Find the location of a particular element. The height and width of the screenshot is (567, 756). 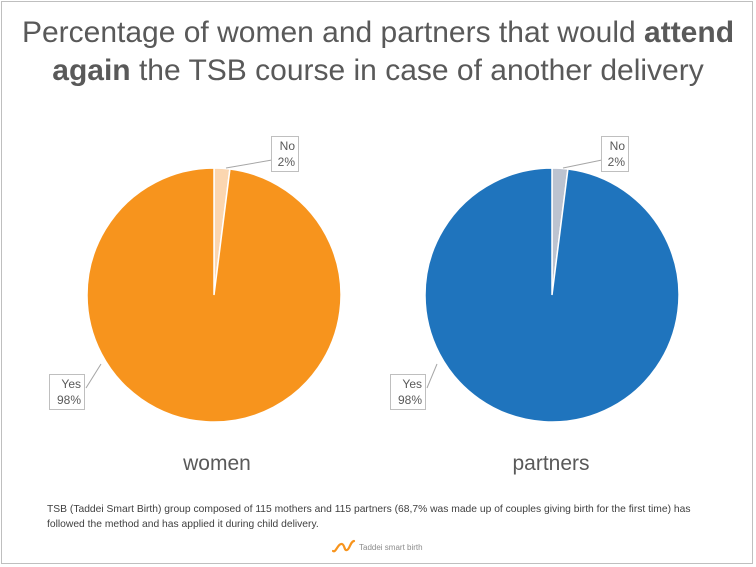

pie-partners-title: partners is located at coordinates (551, 463).